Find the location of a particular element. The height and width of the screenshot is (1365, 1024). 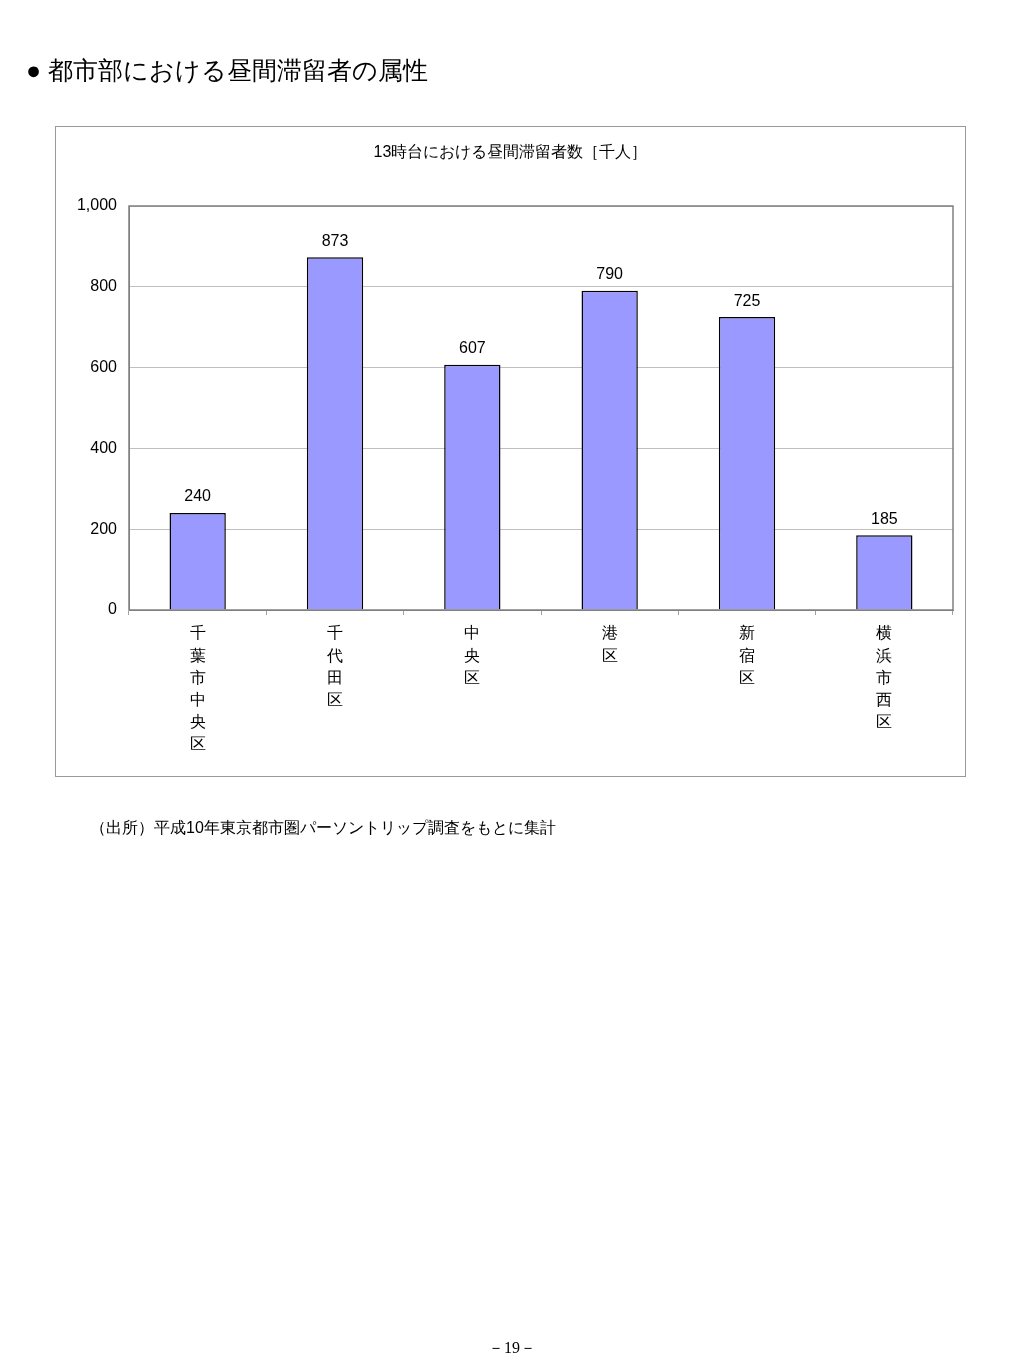

x-tick-label: 中央区 is located at coordinates (472, 655).